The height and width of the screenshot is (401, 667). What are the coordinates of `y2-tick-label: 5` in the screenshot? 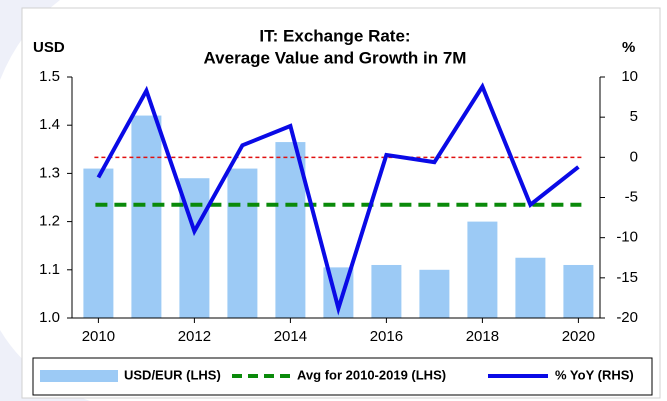 It's located at (634, 116).